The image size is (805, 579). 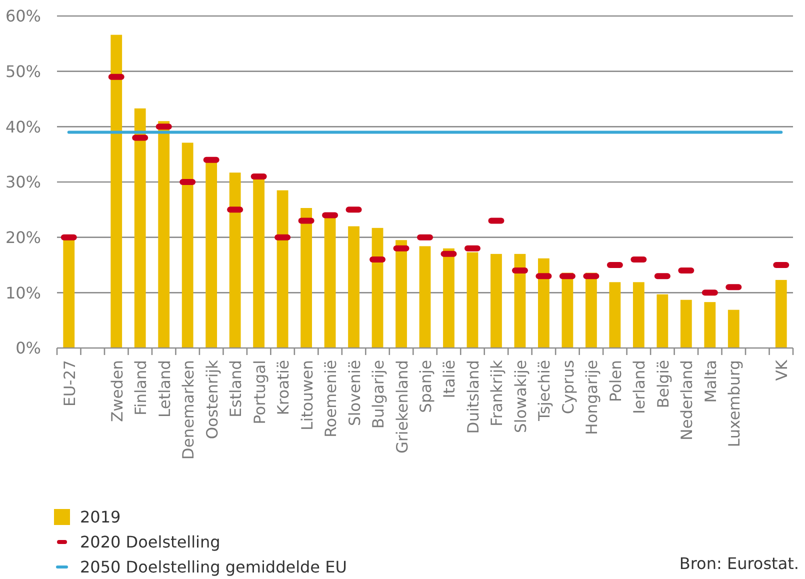 I want to click on x-tick-label: Italië, so click(x=449, y=379).